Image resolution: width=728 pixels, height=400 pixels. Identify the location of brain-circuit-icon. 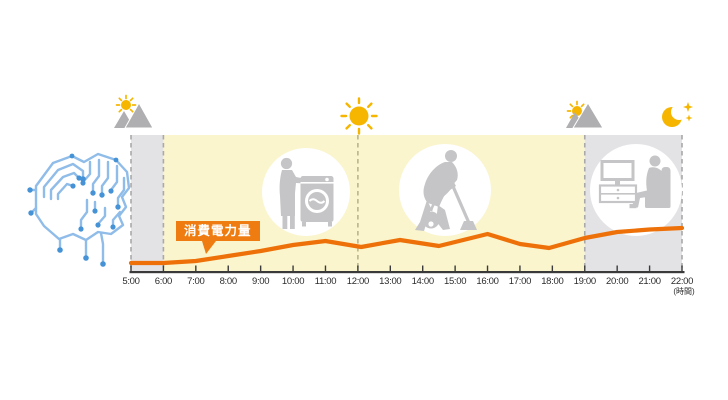
(79, 209).